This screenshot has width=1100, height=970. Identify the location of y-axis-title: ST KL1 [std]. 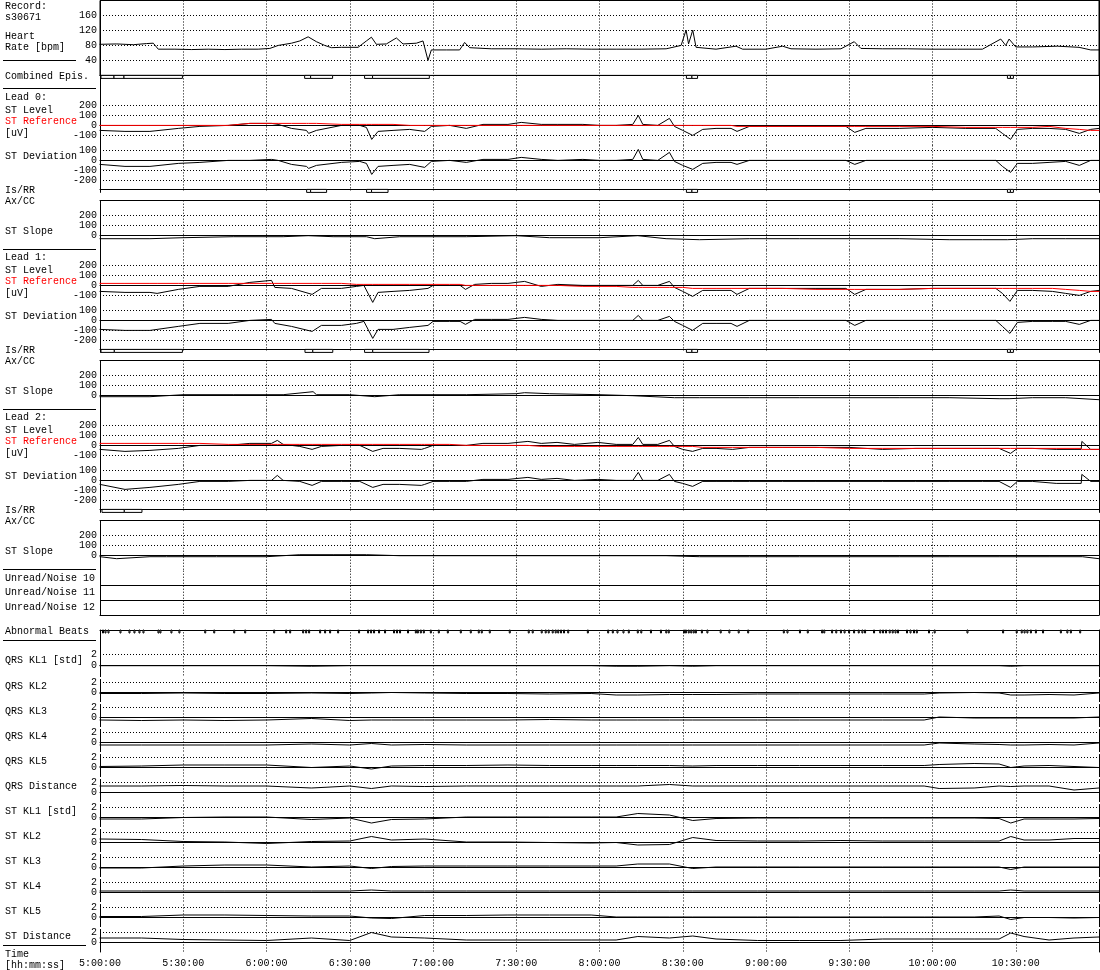
(41, 811).